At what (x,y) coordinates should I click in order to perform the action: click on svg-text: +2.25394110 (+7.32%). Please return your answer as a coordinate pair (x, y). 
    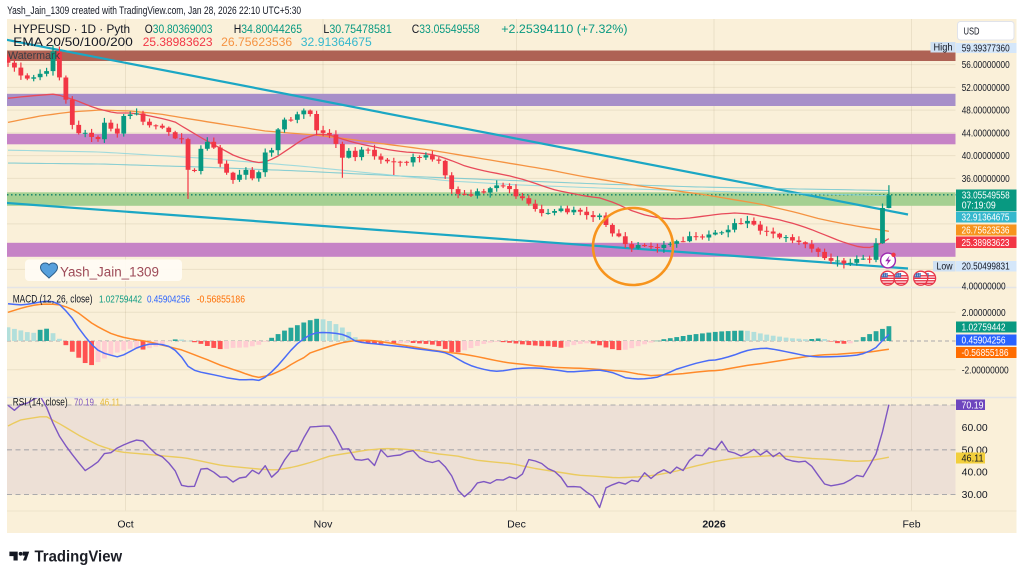
    Looking at the image, I should click on (564, 30).